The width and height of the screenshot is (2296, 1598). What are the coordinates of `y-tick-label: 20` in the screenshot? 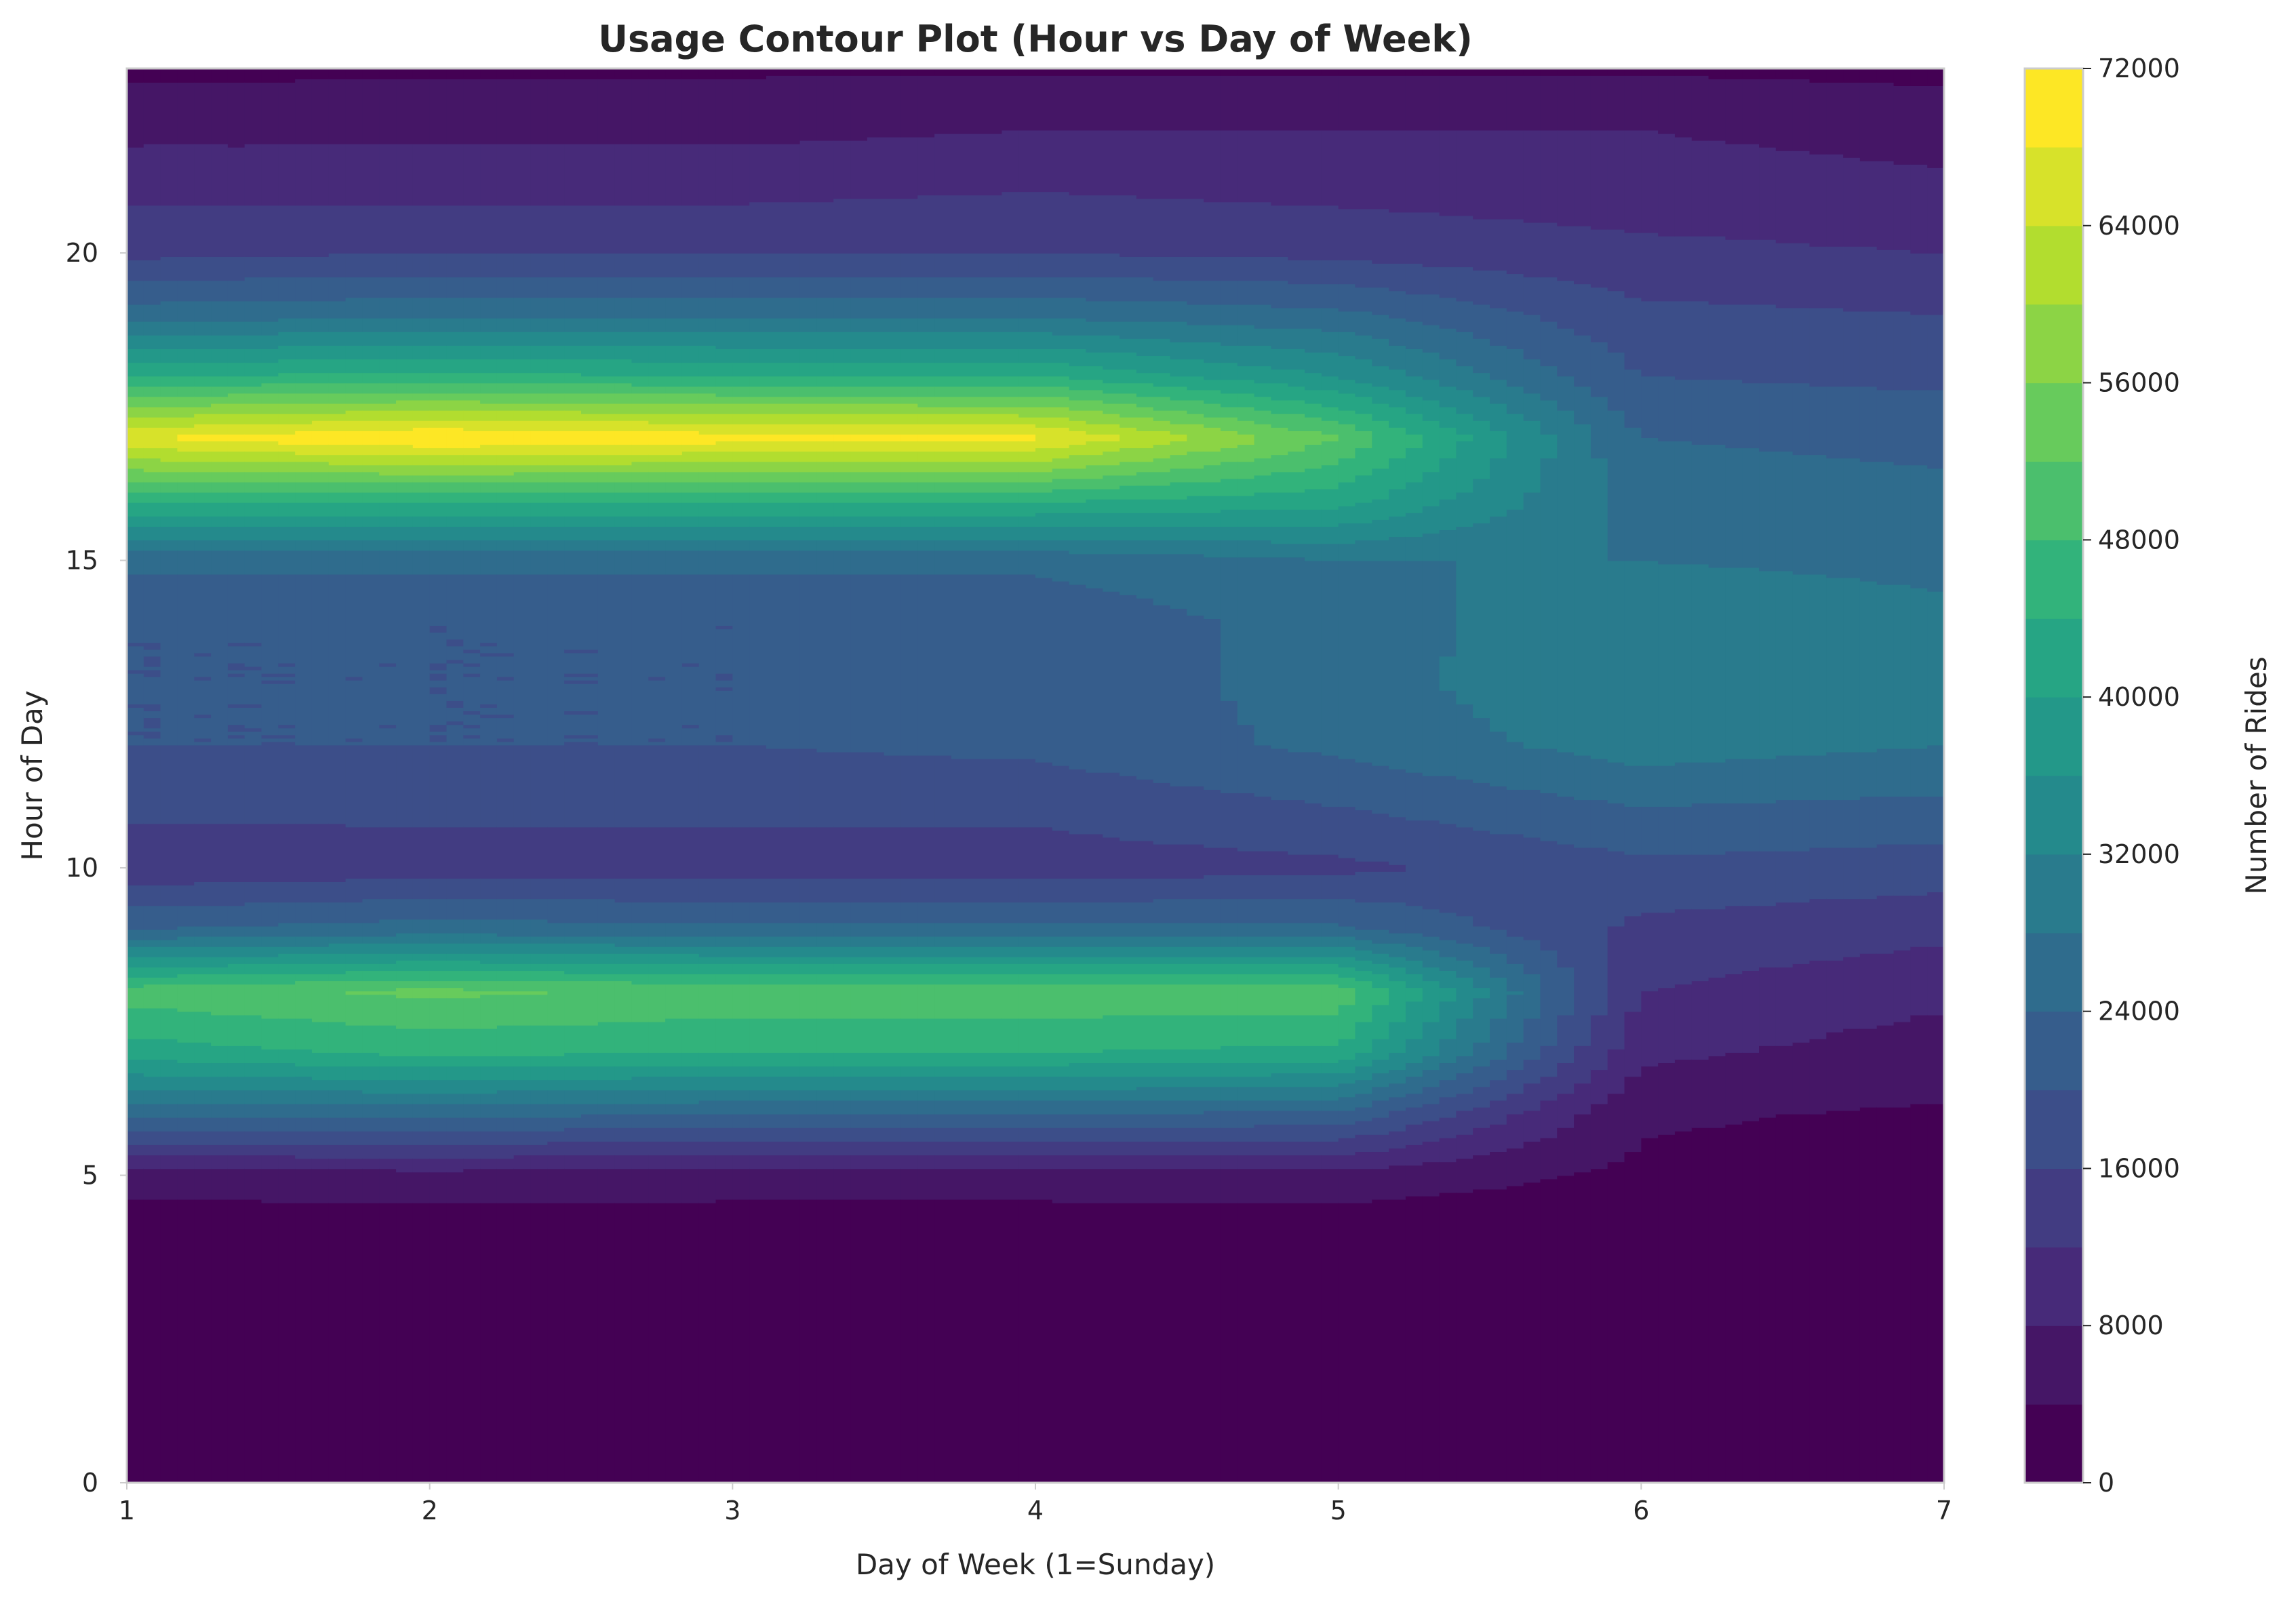 It's located at (82, 253).